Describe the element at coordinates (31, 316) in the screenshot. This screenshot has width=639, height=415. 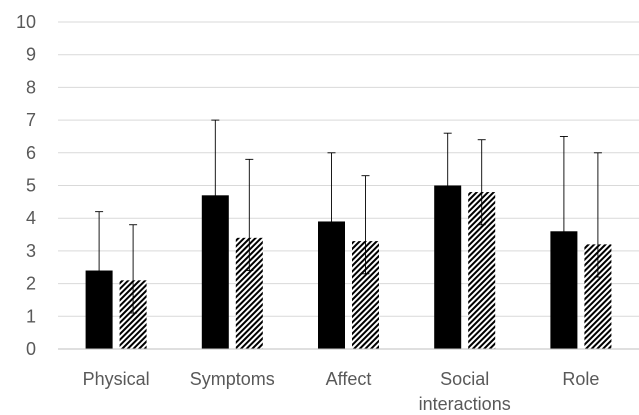
I see `y-tick-label: 1` at that location.